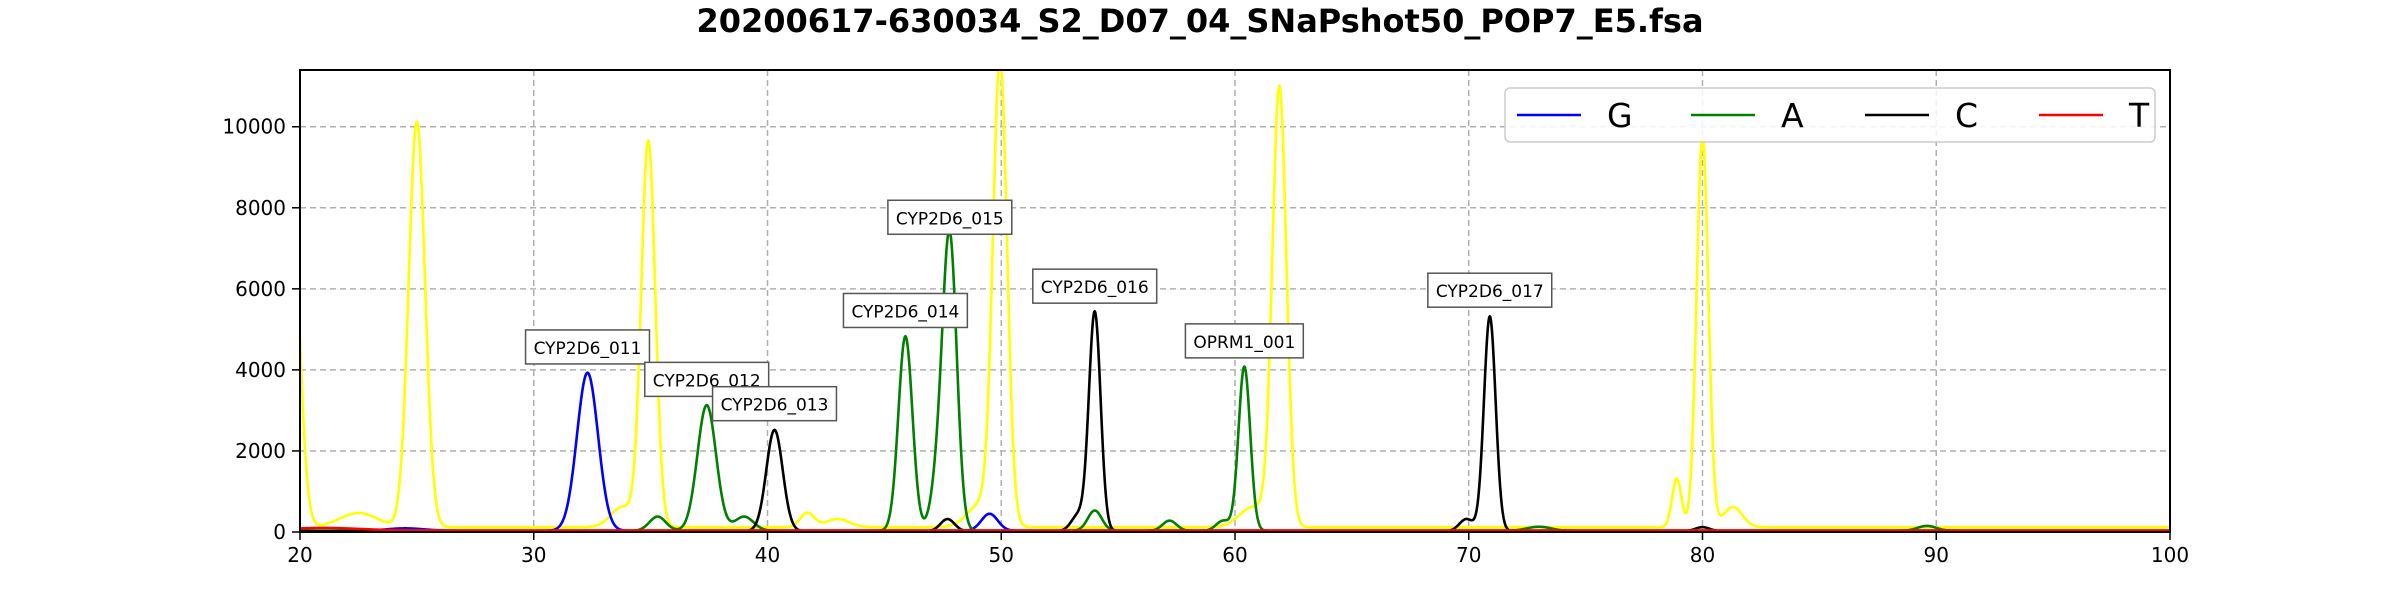  Describe the element at coordinates (260, 289) in the screenshot. I see `y-tick-label: 6000` at that location.